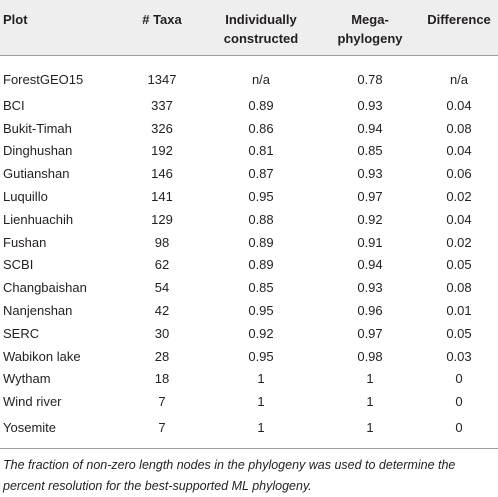 The image size is (498, 497). What do you see at coordinates (61, 28) in the screenshot?
I see `header-plot: Plot` at bounding box center [61, 28].